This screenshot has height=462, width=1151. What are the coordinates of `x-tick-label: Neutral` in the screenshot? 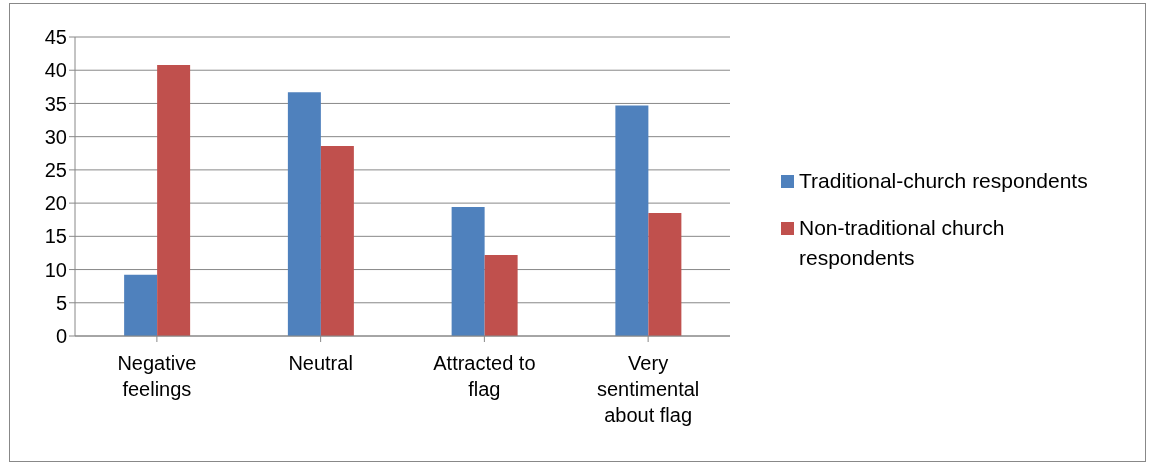 It's located at (320, 363).